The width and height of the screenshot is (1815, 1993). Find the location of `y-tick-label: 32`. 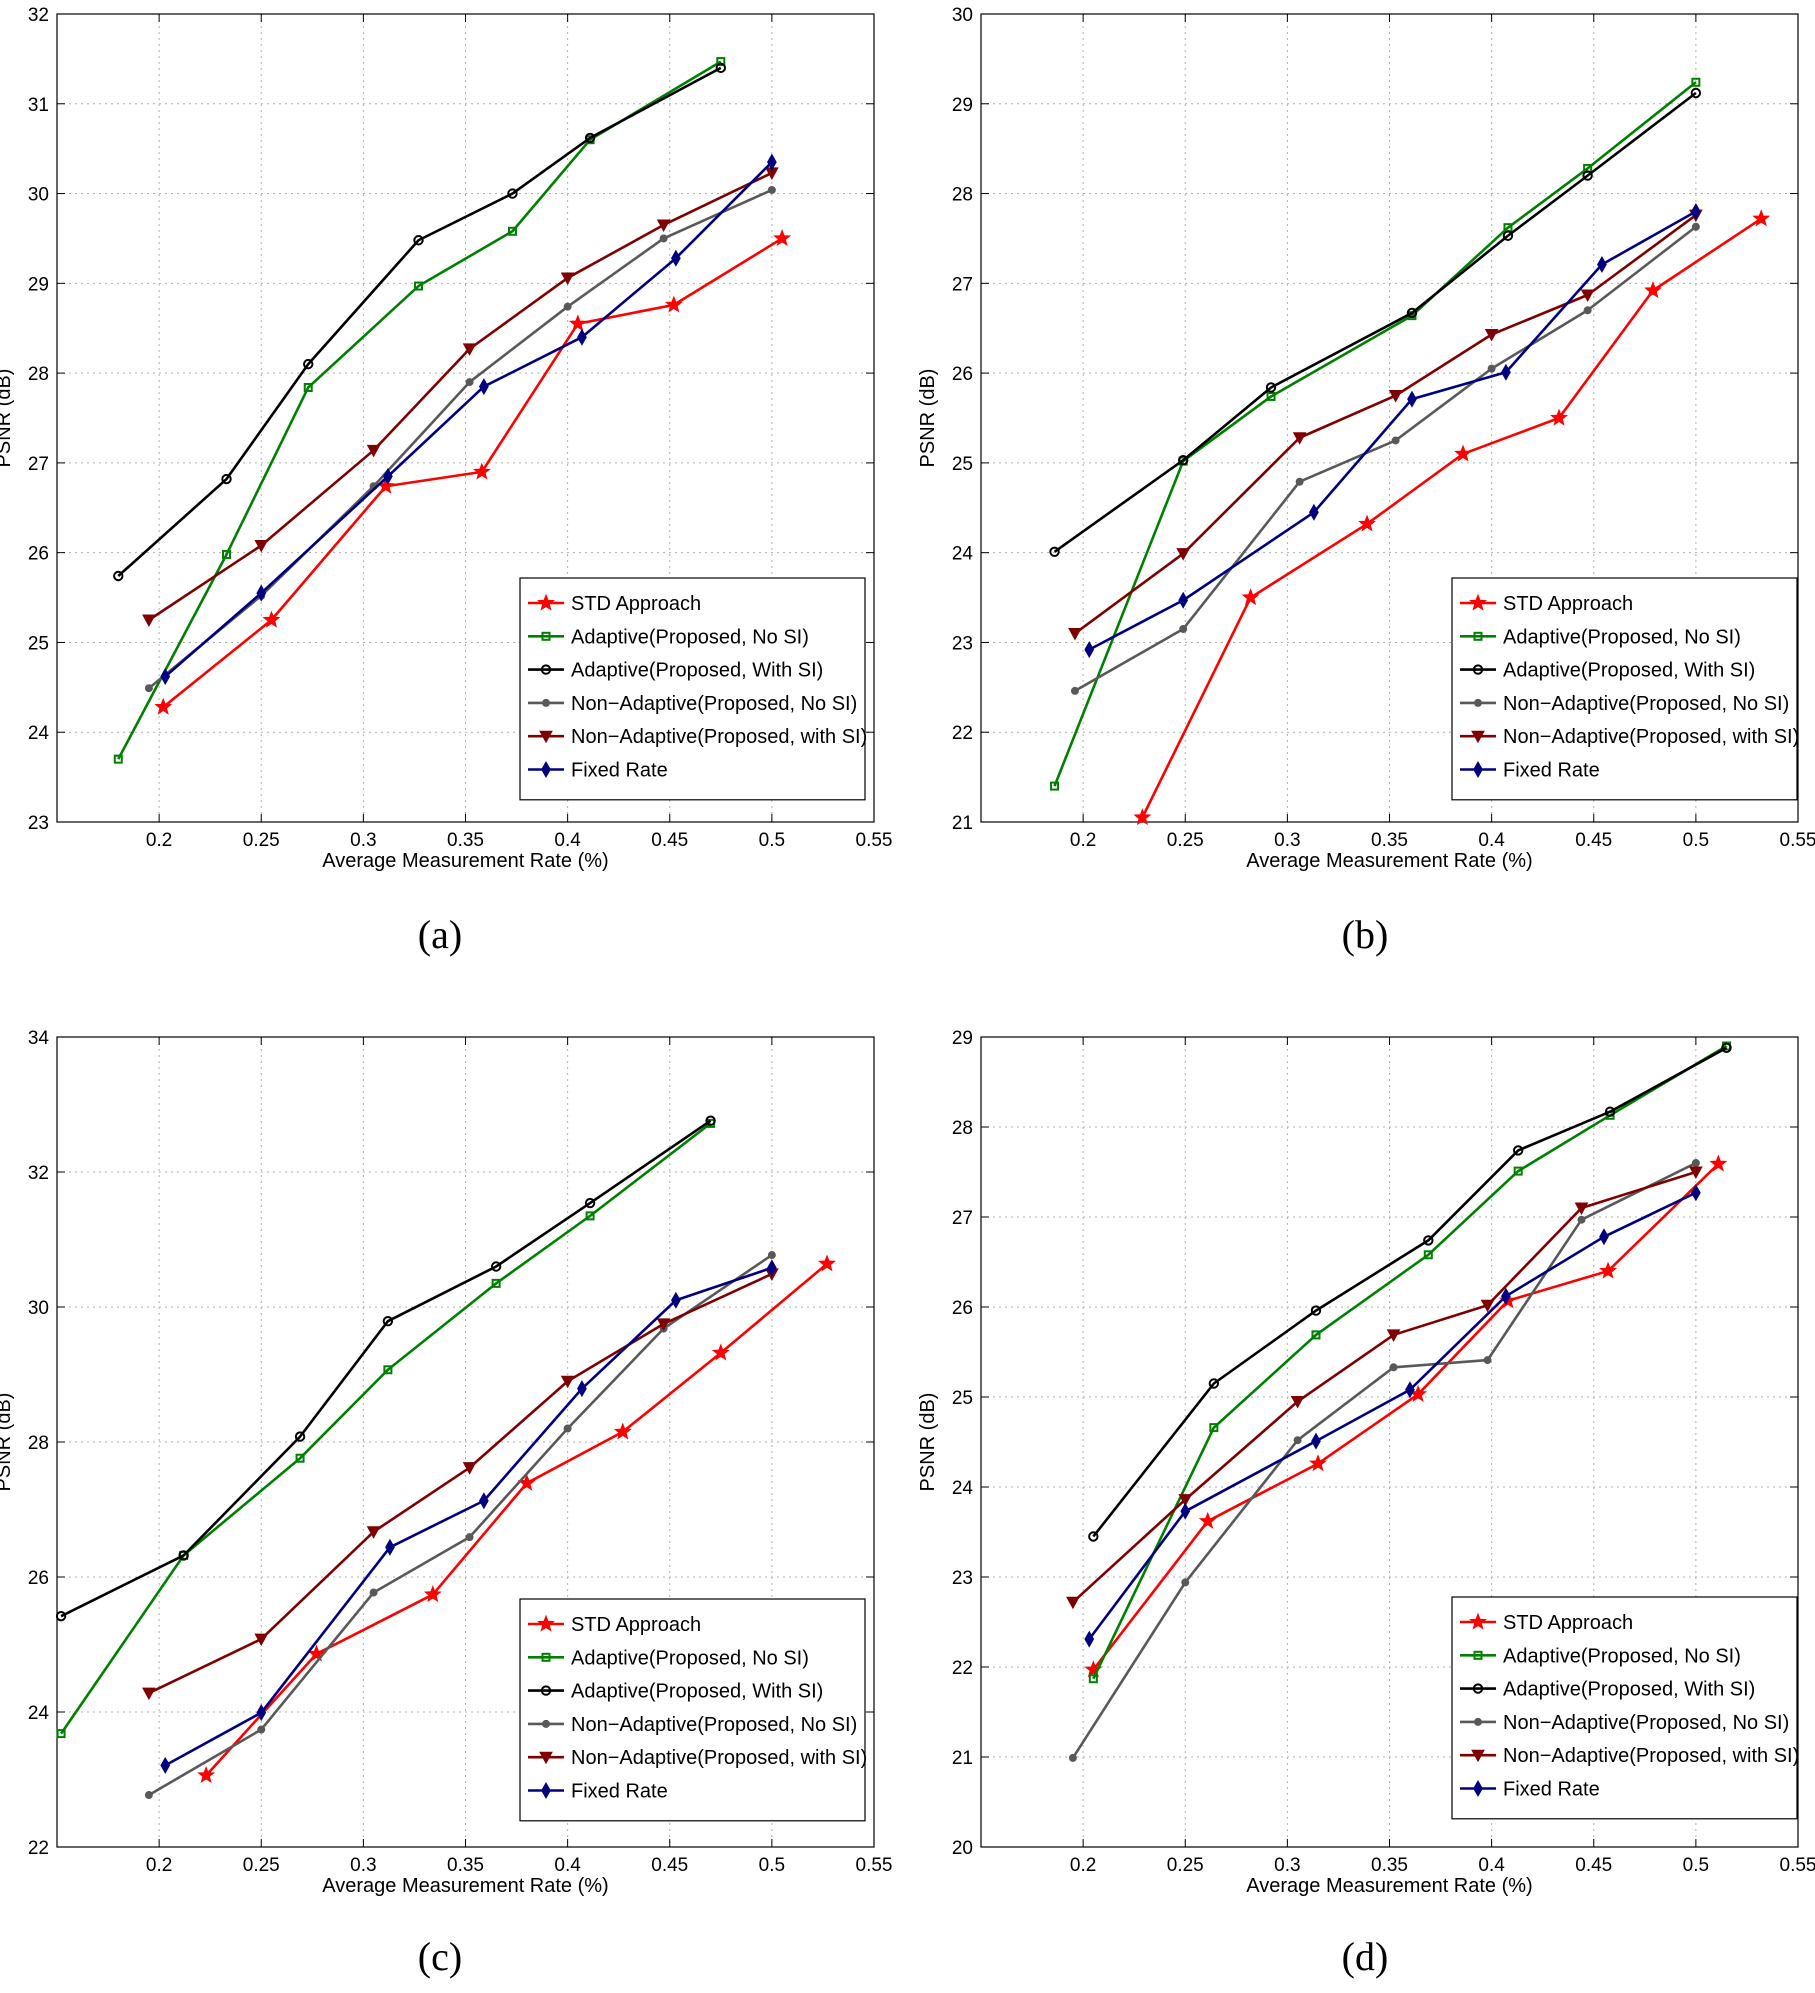

y-tick-label: 32 is located at coordinates (38, 15).